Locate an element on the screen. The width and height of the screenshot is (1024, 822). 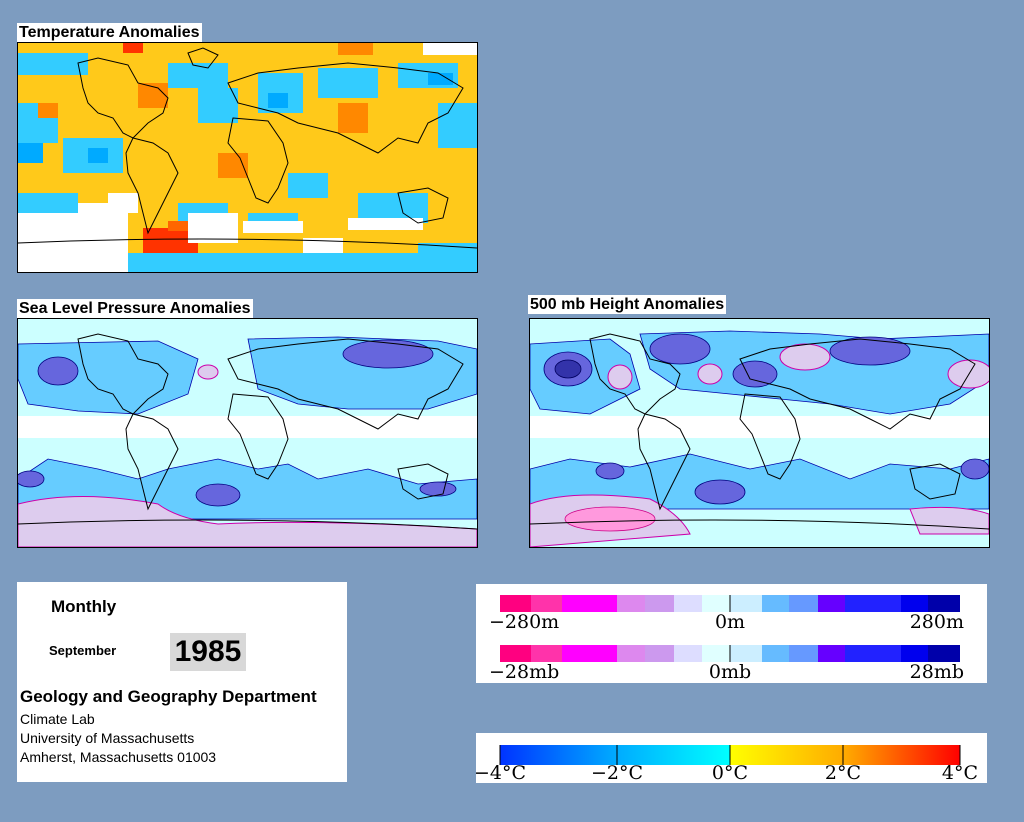
temp-tick-pos4: 4°C is located at coordinates (960, 772).